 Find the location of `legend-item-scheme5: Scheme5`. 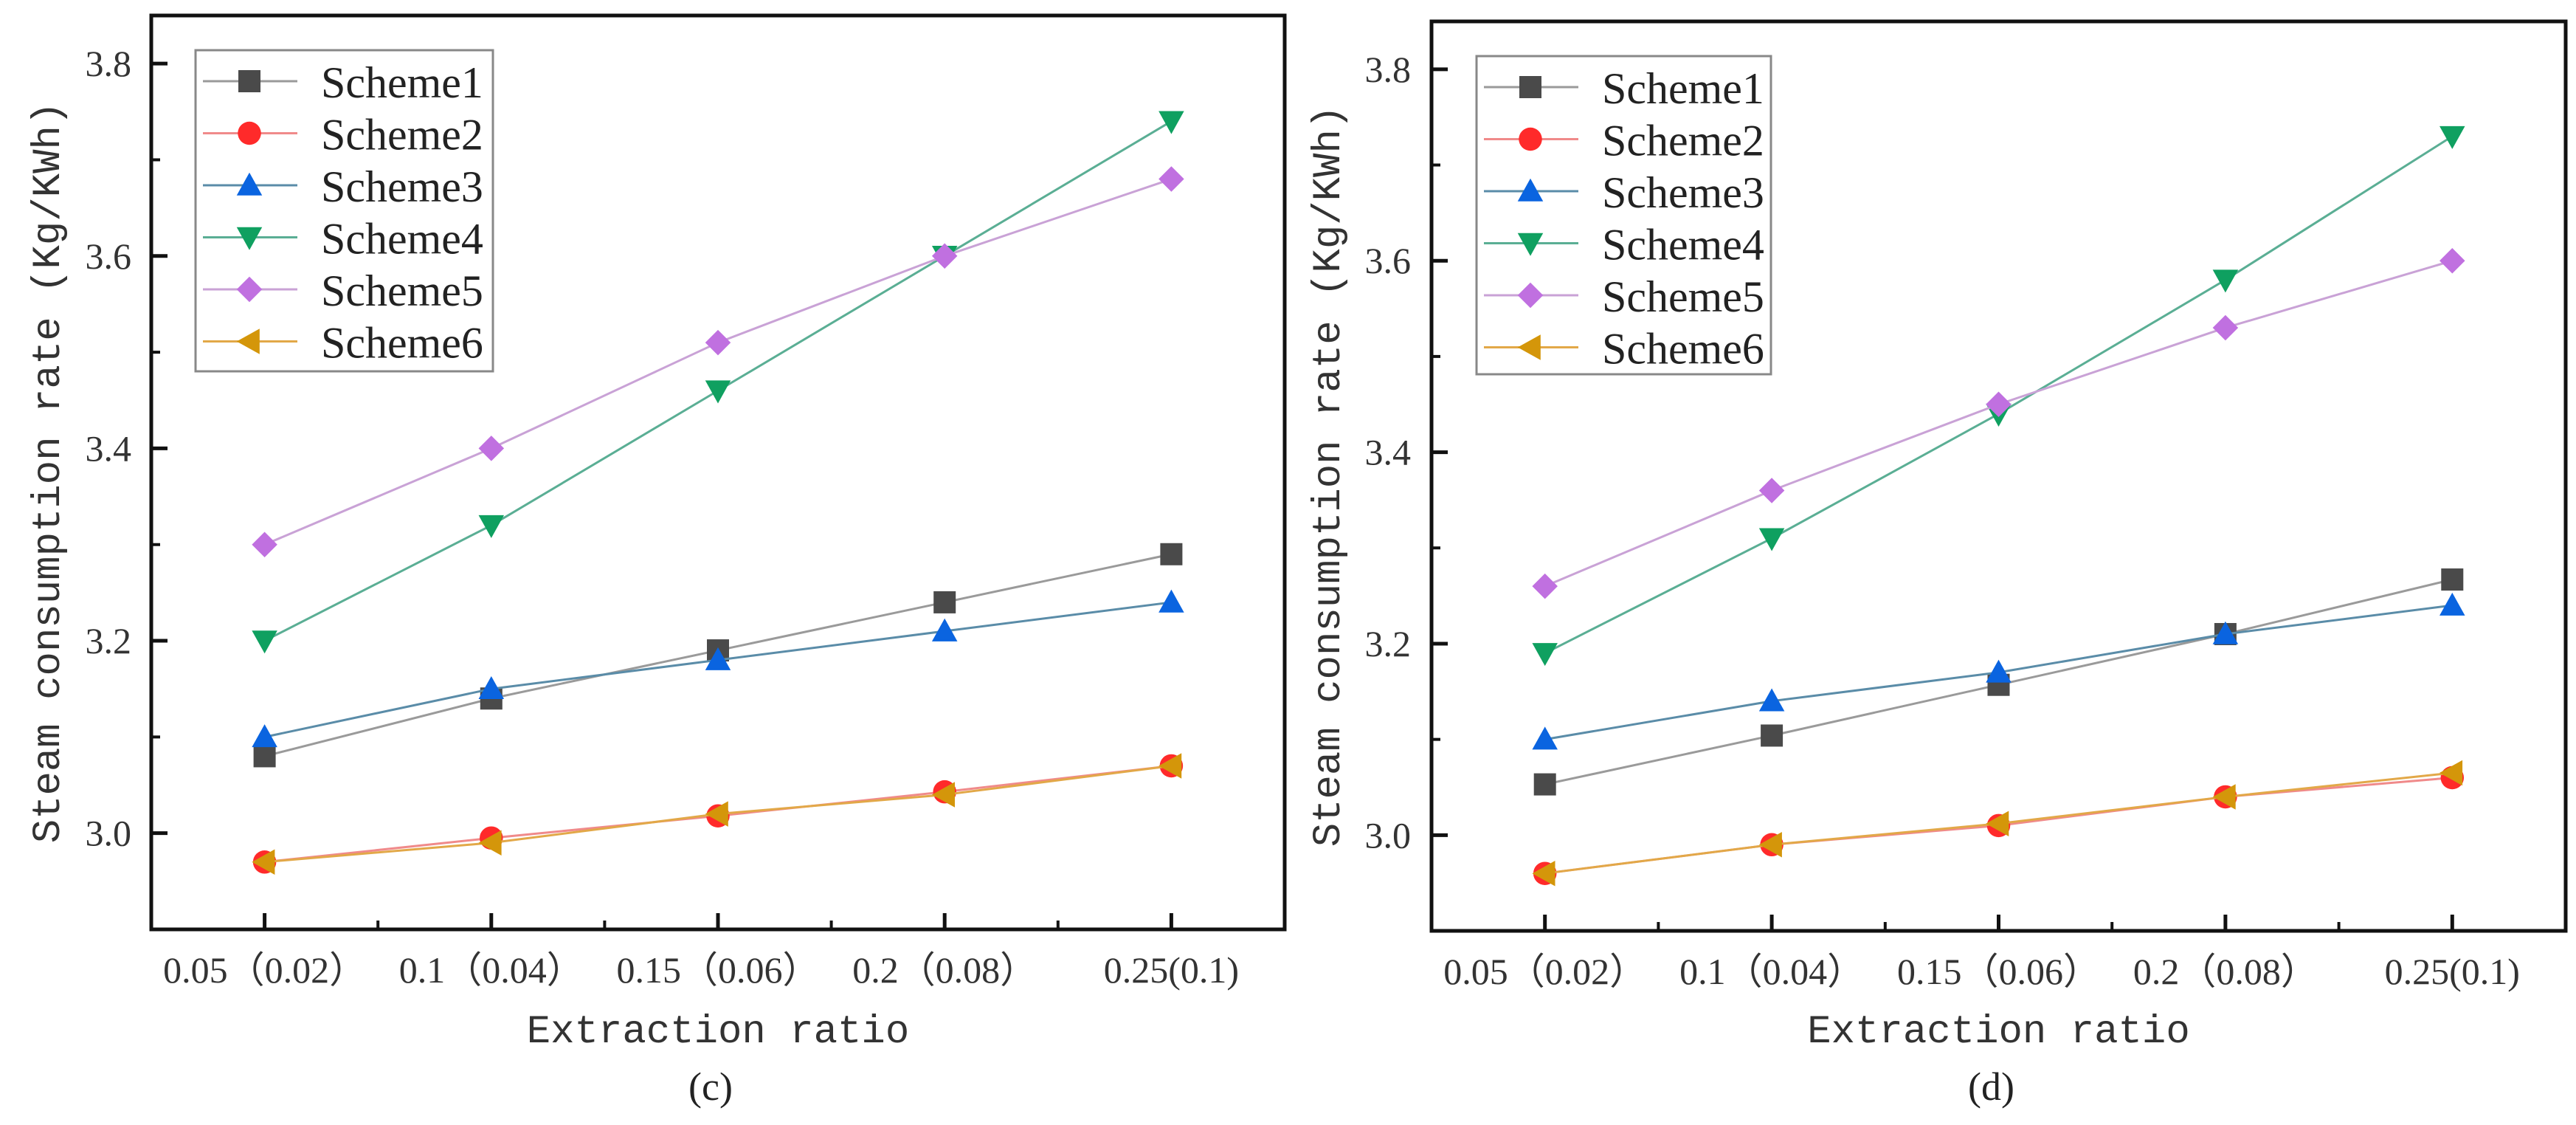

legend-item-scheme5: Scheme5 is located at coordinates (1624, 296).